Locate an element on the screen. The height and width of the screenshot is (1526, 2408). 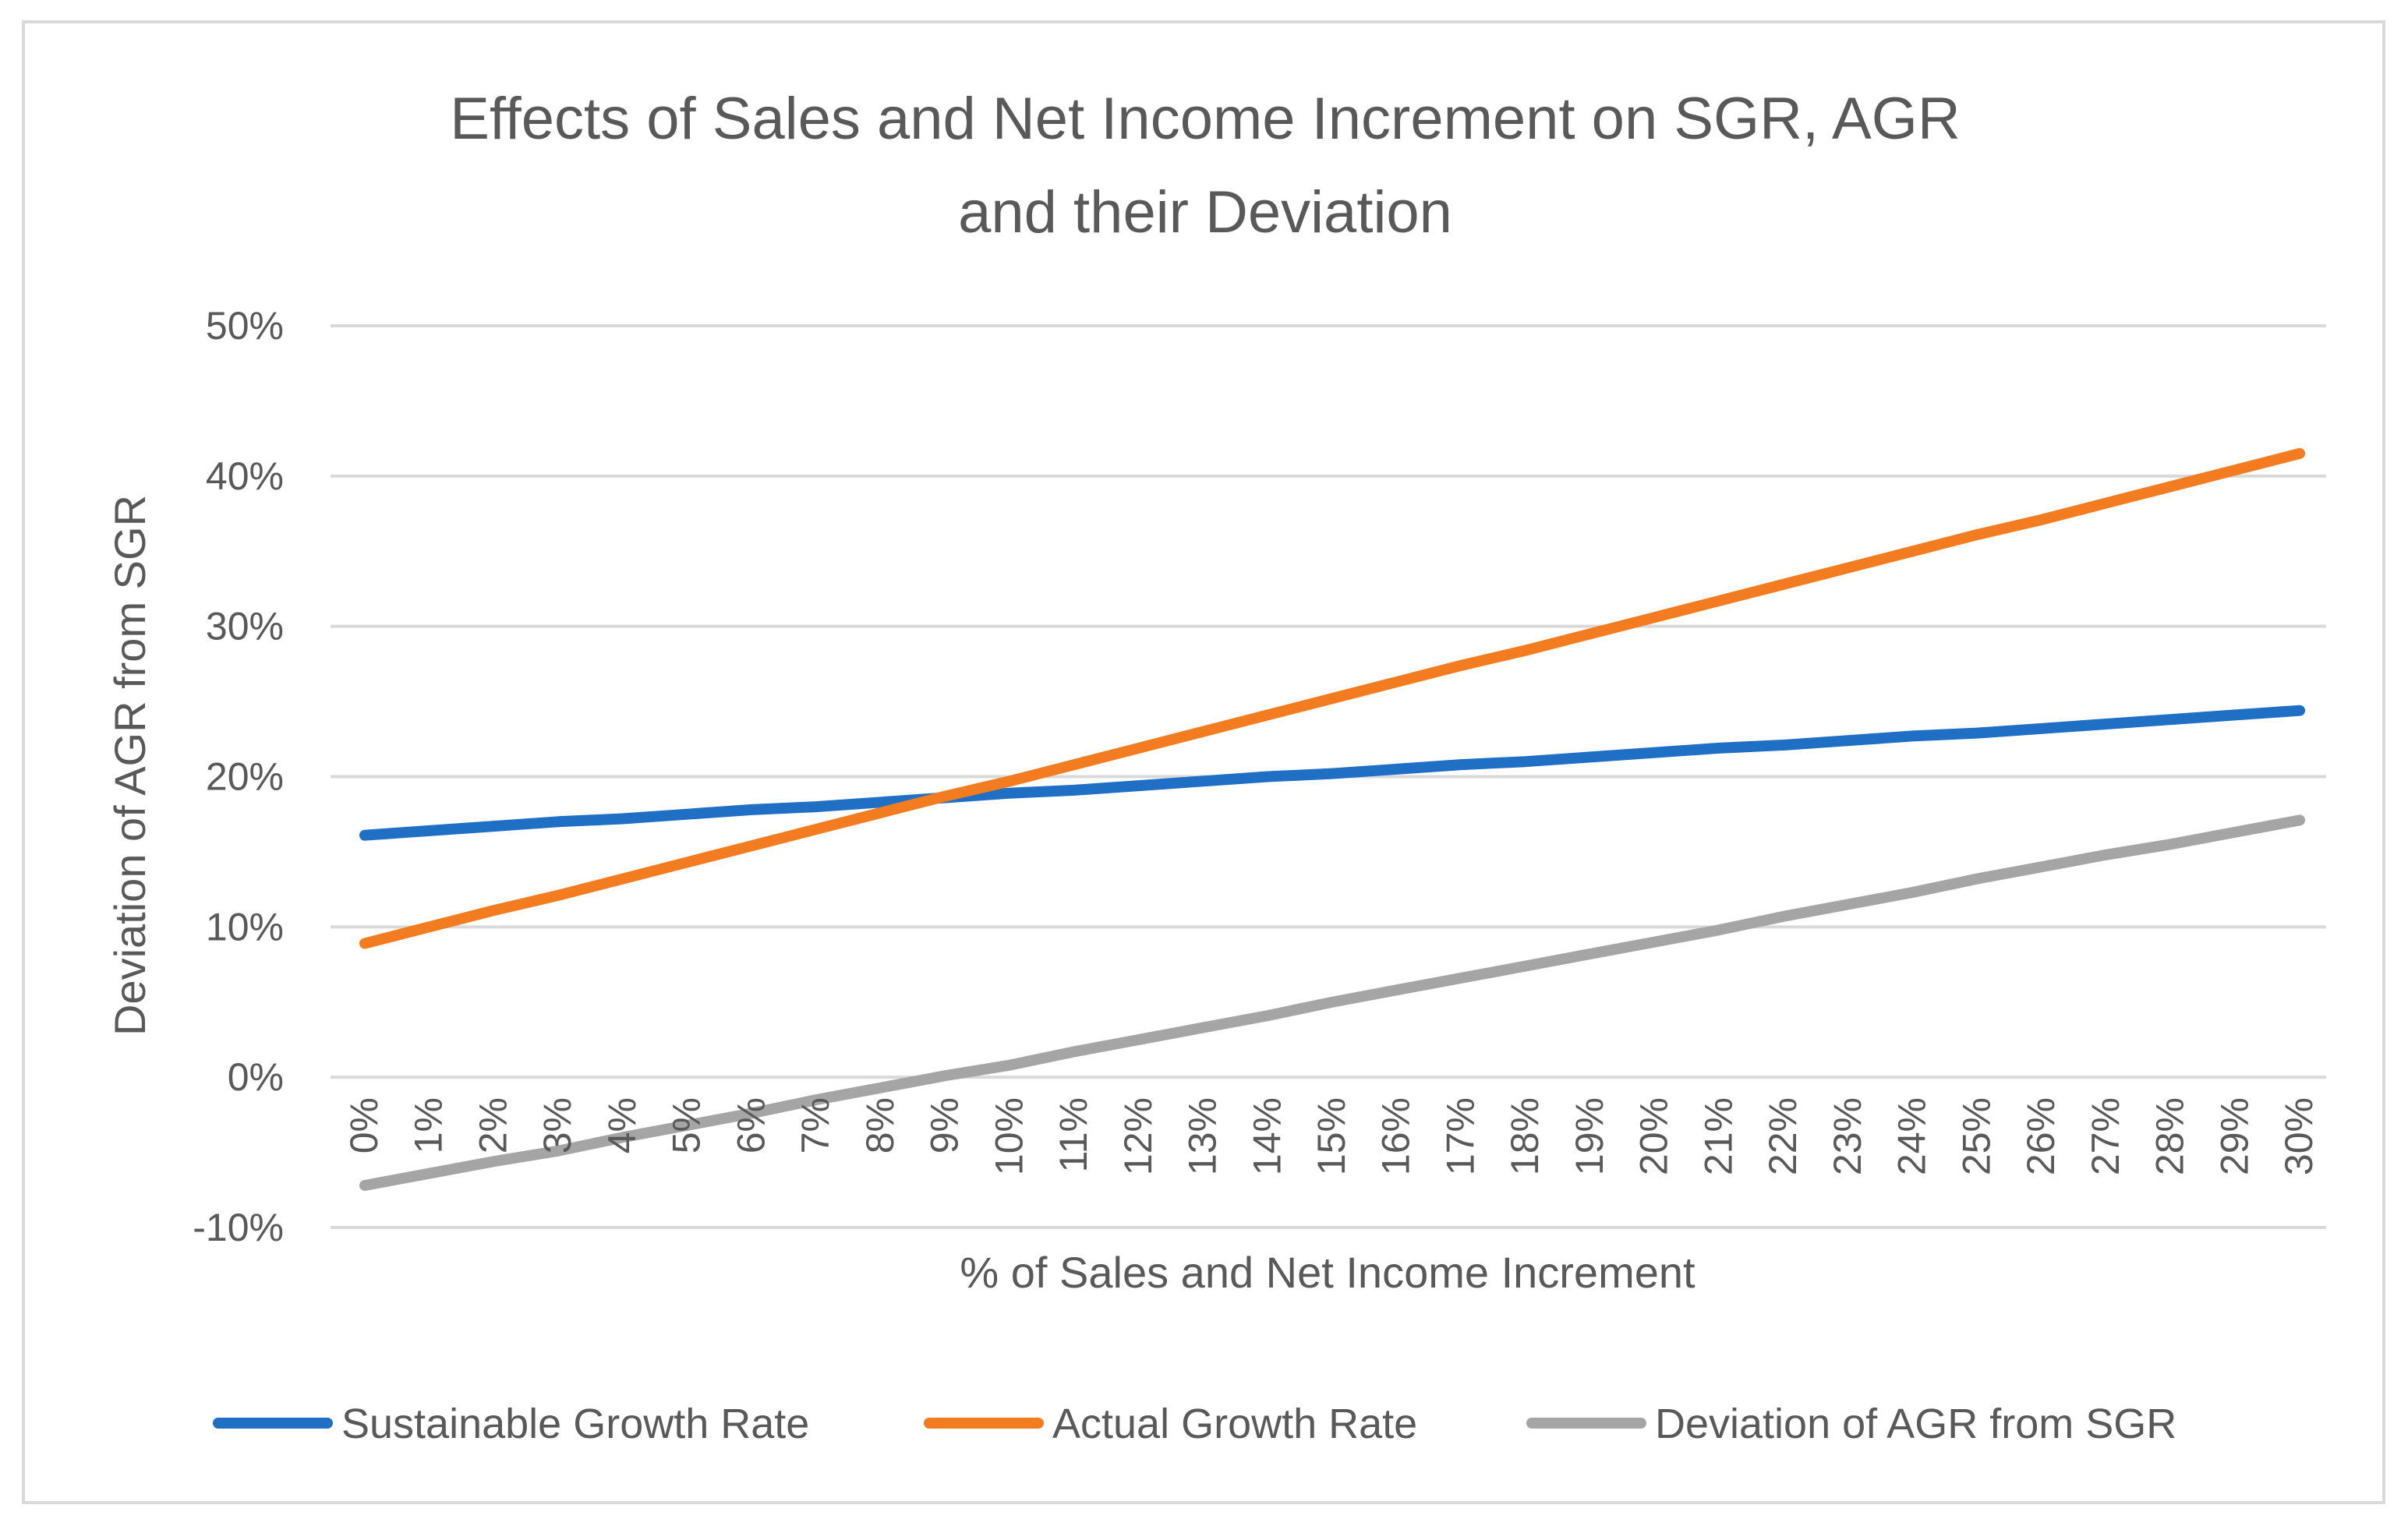
x-tick-label: 26% is located at coordinates (2041, 1136).